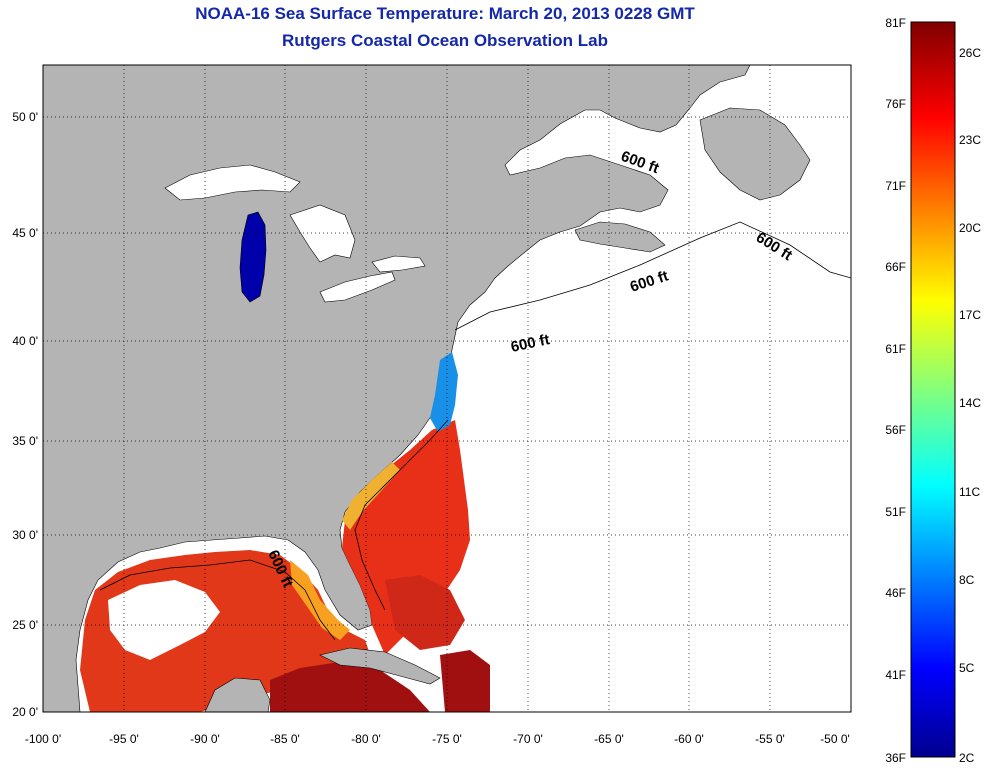  I want to click on sst-florida-warm, so click(320, 600).